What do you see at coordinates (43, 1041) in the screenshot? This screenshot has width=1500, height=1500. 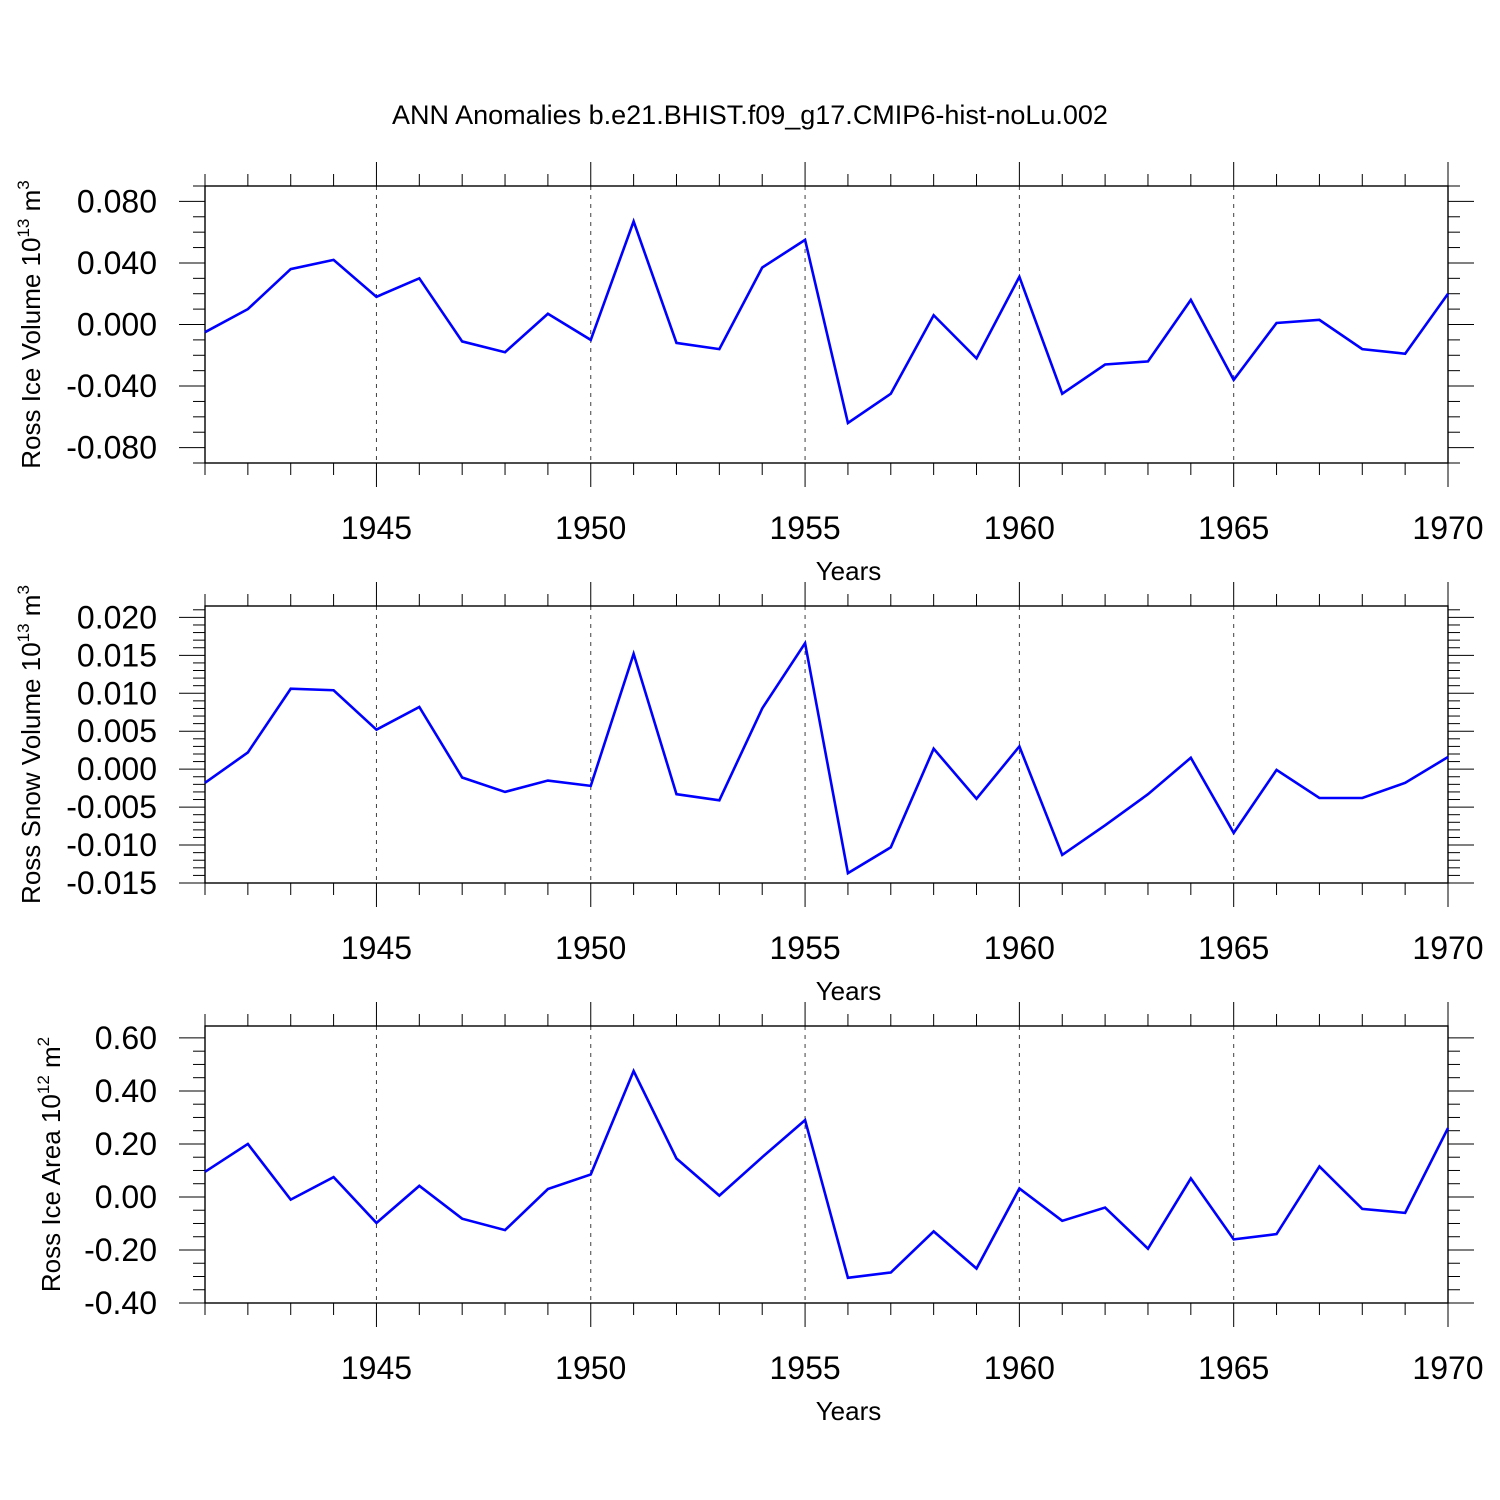 I see `y-axis-label-unit-exponent: 2` at bounding box center [43, 1041].